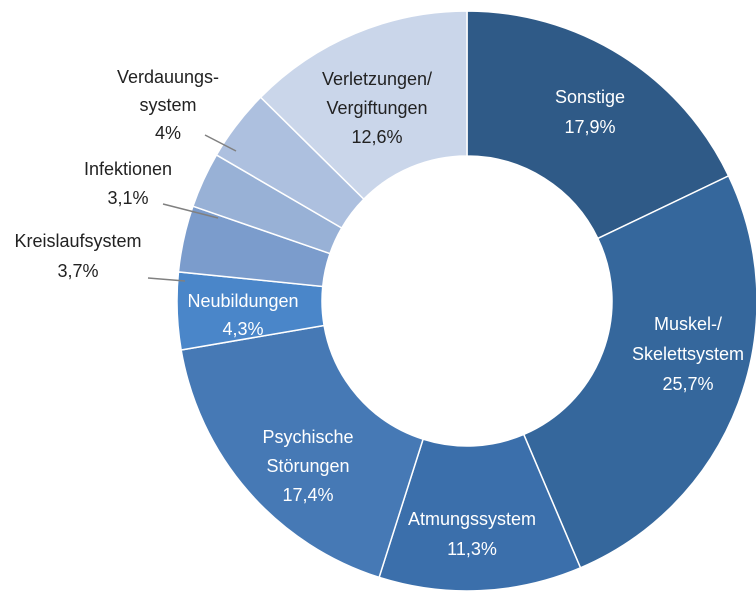 Image resolution: width=756 pixels, height=593 pixels. Describe the element at coordinates (688, 324) in the screenshot. I see `slice-label: Muskel-/` at that location.